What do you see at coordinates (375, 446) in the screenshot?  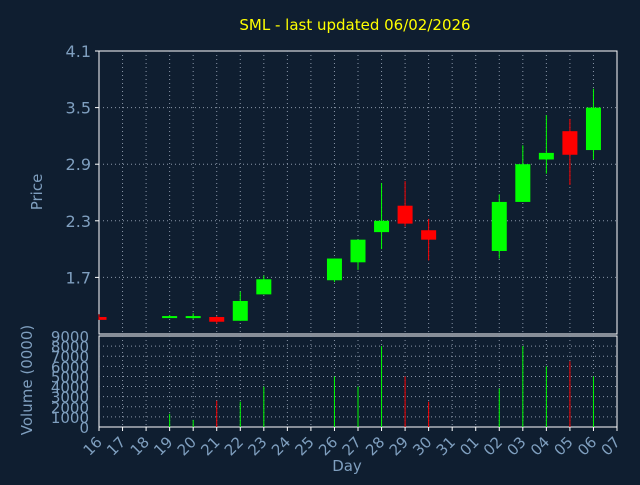 I see `day-tick-label: 28` at bounding box center [375, 446].